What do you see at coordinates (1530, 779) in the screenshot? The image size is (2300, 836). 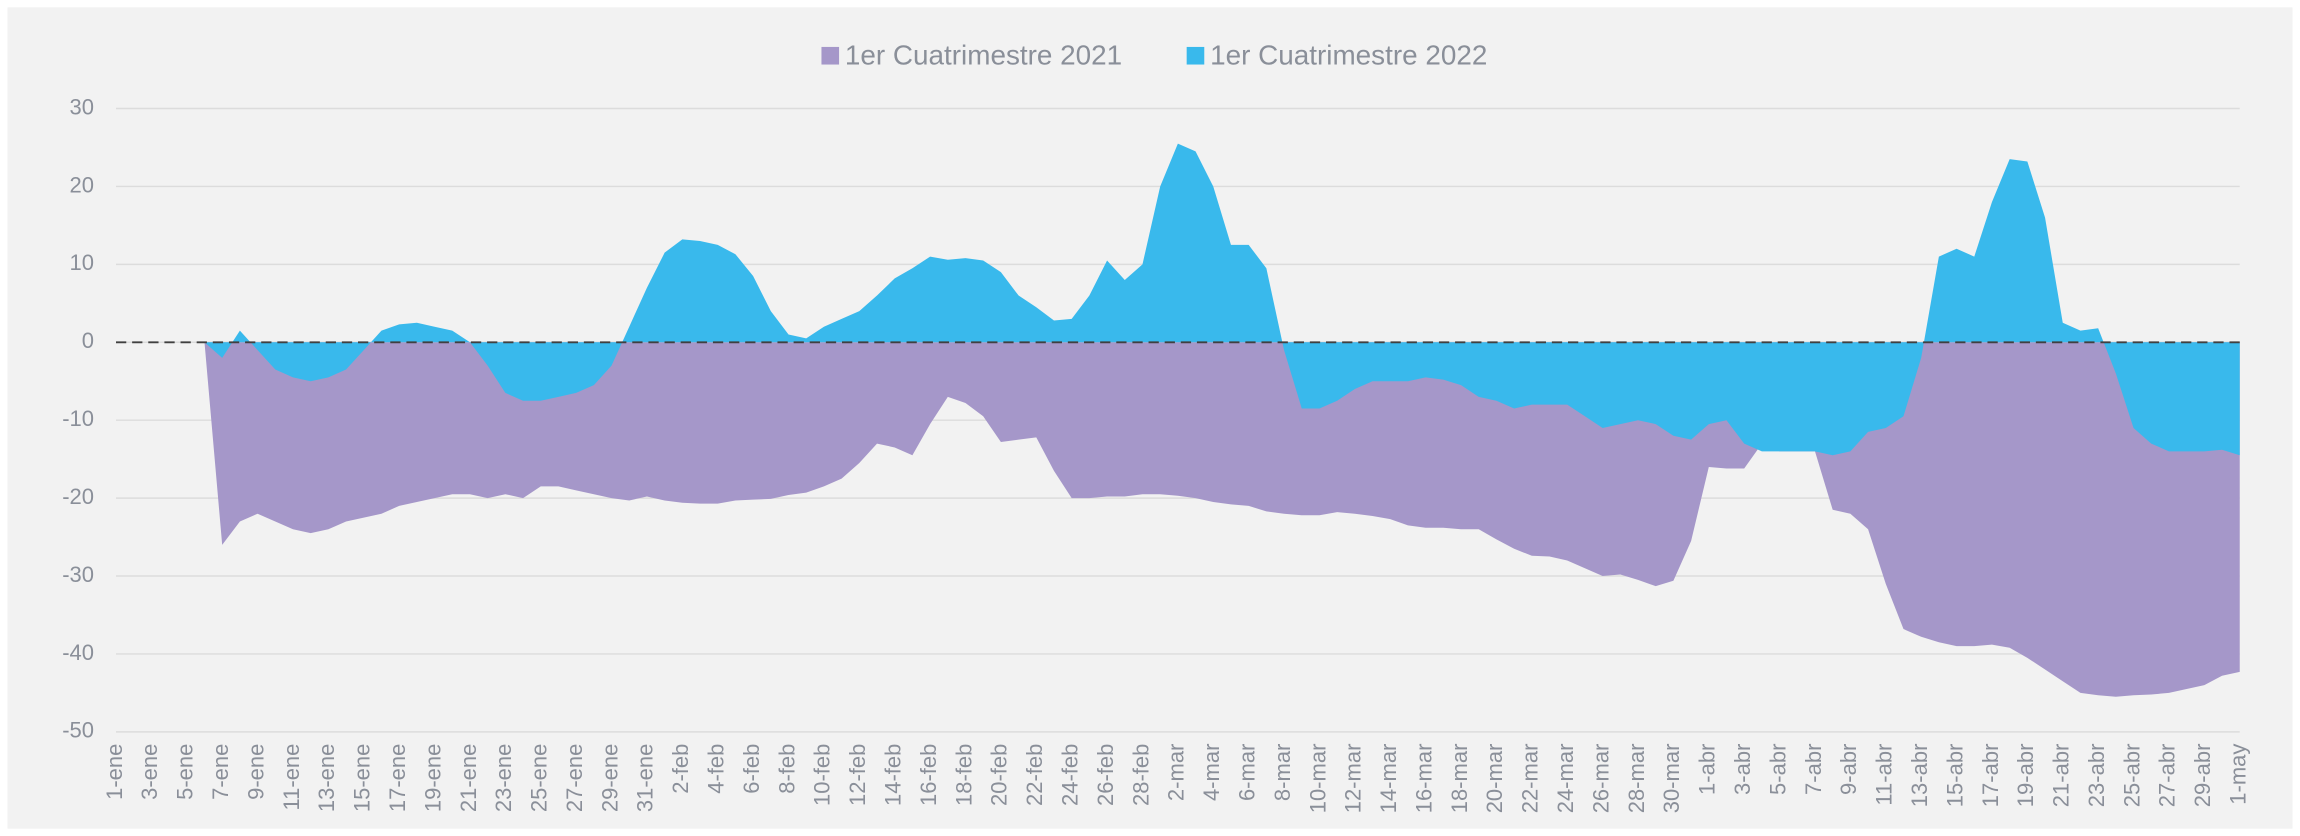 I see `x-tick-label: 22-mar` at bounding box center [1530, 779].